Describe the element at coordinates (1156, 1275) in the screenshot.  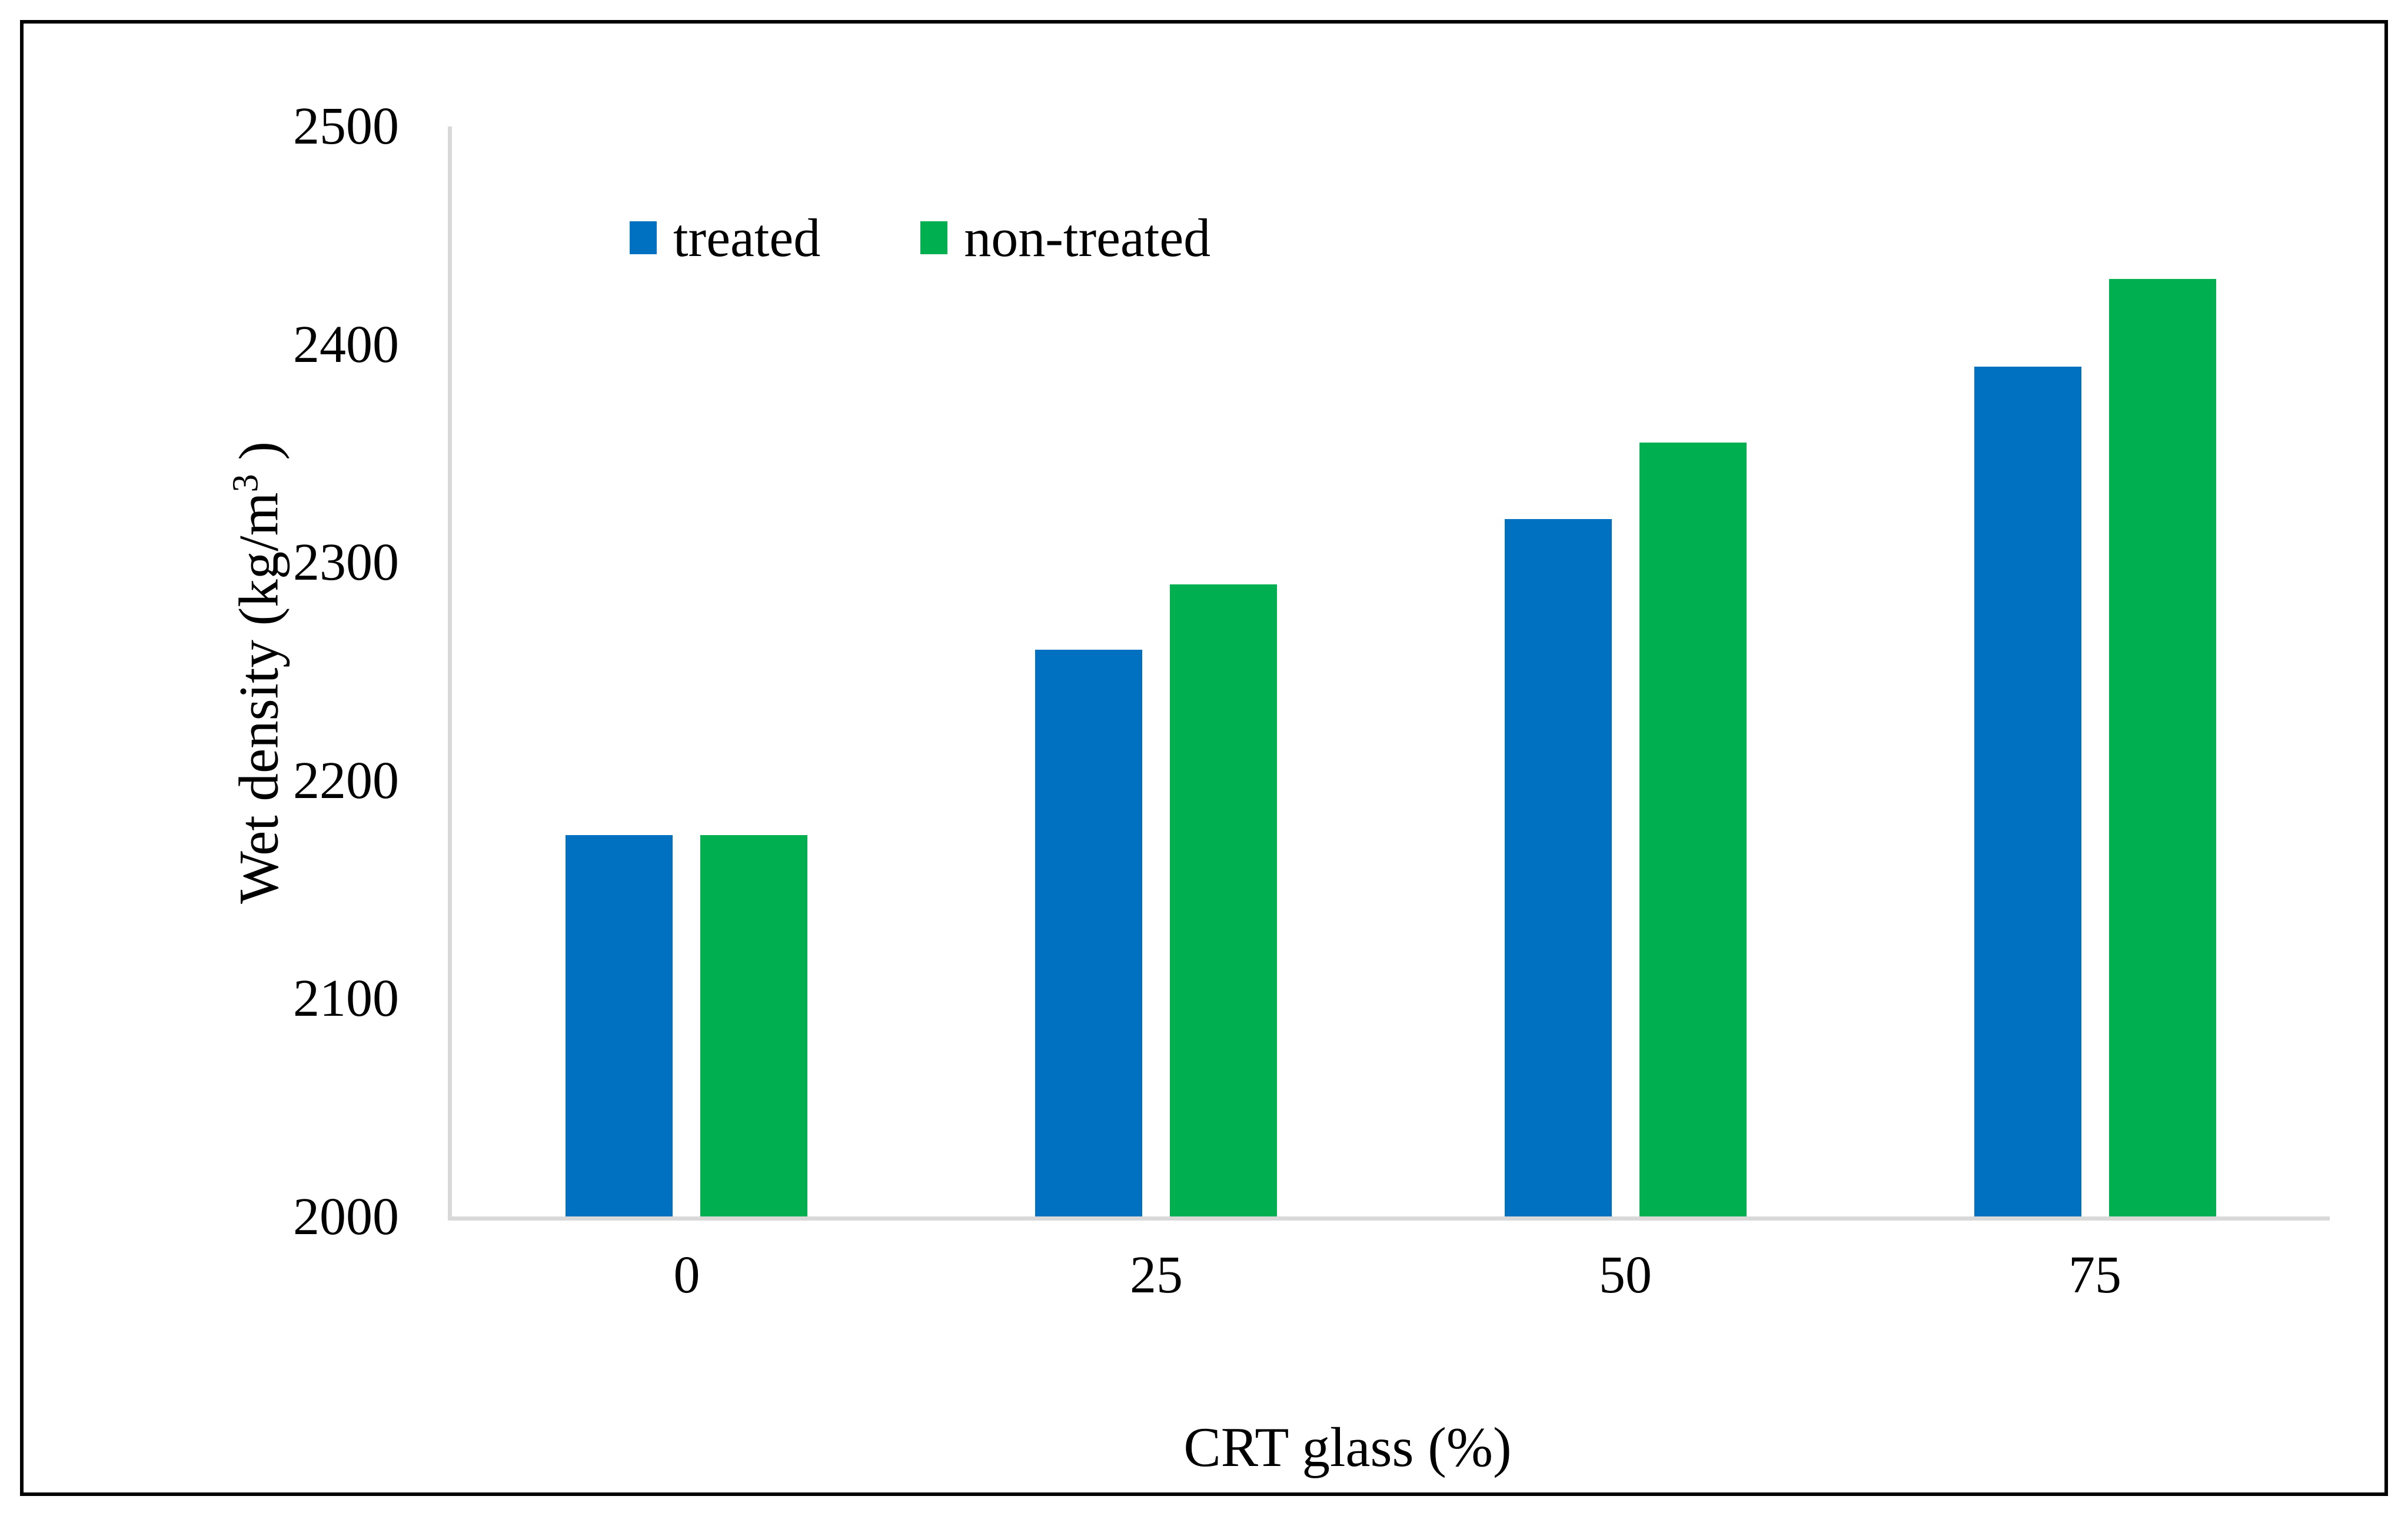
I see `x-tick-label: 25` at that location.